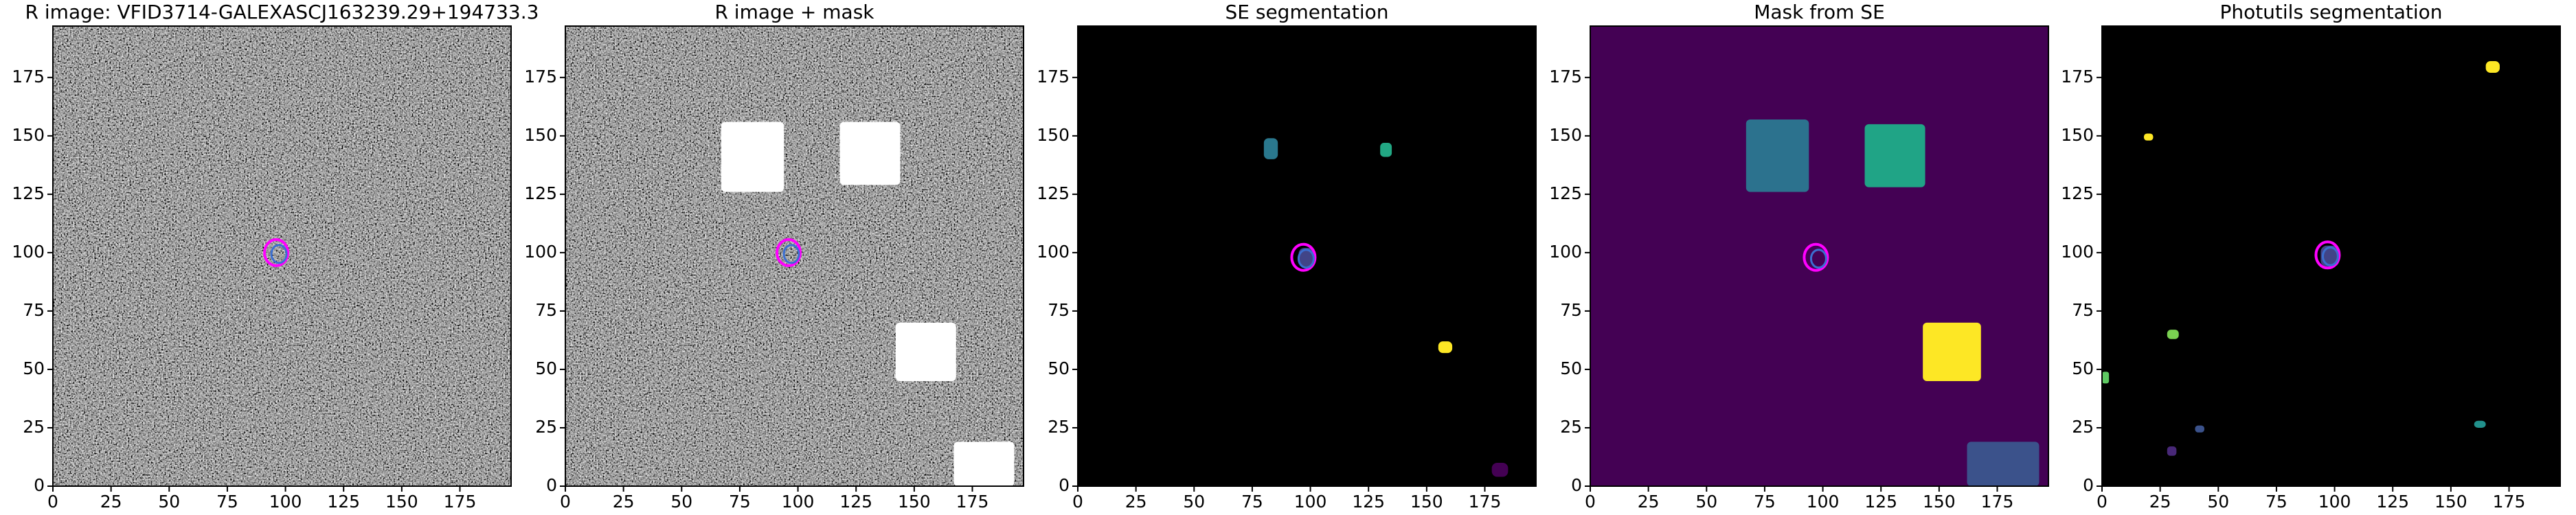 The image size is (2576, 515). Describe the element at coordinates (2077, 252) in the screenshot. I see `y-tick-label: 100` at that location.